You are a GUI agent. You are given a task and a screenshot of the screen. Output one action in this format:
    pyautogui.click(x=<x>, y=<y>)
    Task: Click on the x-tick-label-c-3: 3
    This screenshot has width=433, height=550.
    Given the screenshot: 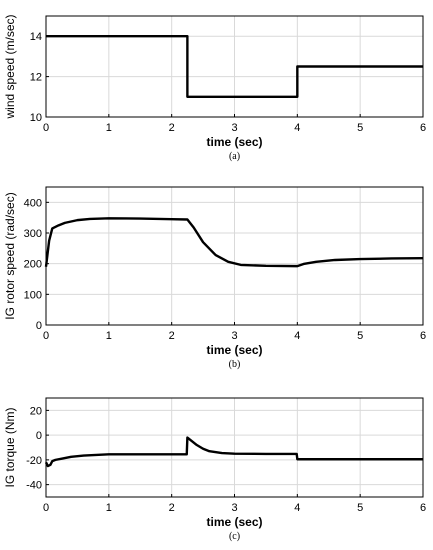 What is the action you would take?
    pyautogui.click(x=234, y=508)
    